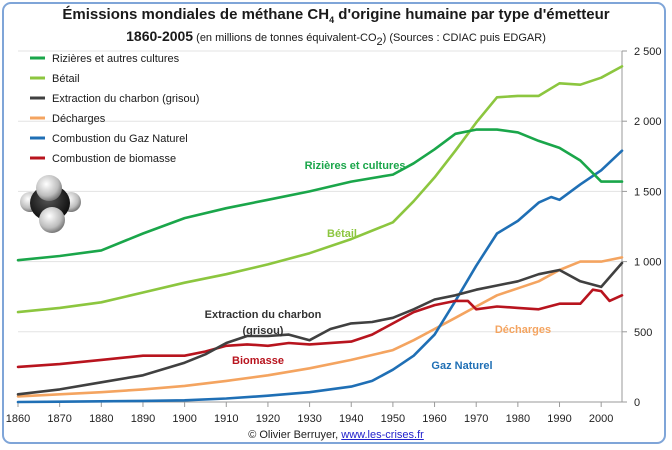 The width and height of the screenshot is (672, 450). I want to click on x-tick-label: 1920, so click(268, 419).